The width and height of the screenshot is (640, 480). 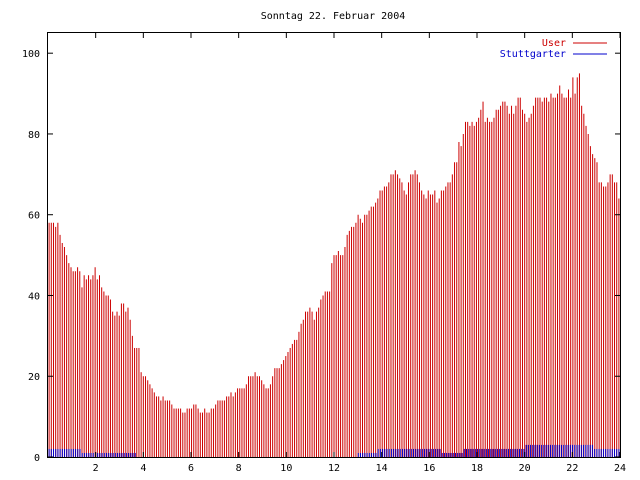 What do you see at coordinates (572, 468) in the screenshot?
I see `x-tick-label: 22` at bounding box center [572, 468].